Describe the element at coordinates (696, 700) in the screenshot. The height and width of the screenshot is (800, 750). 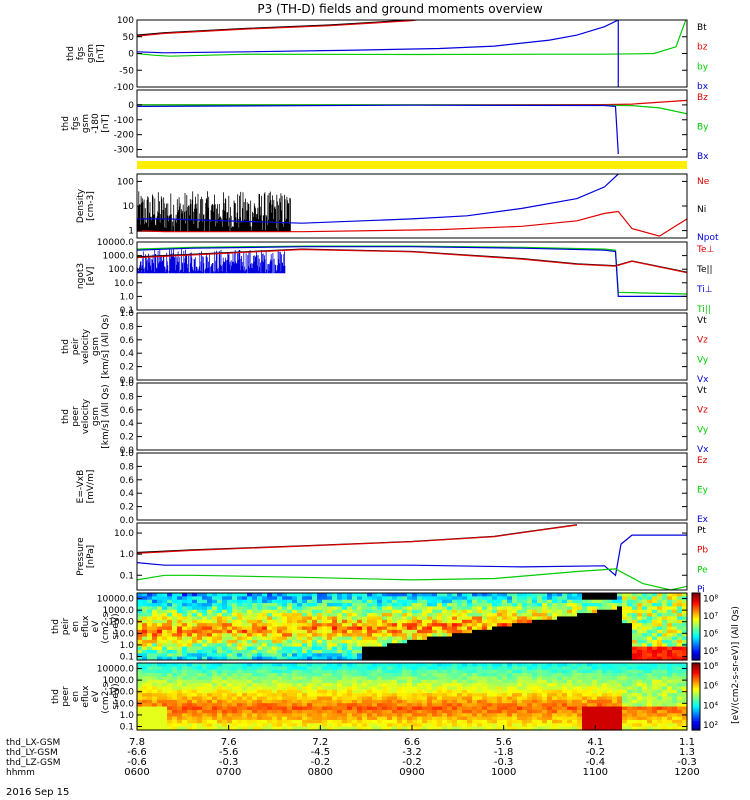
I see `colorbar-swatch` at that location.